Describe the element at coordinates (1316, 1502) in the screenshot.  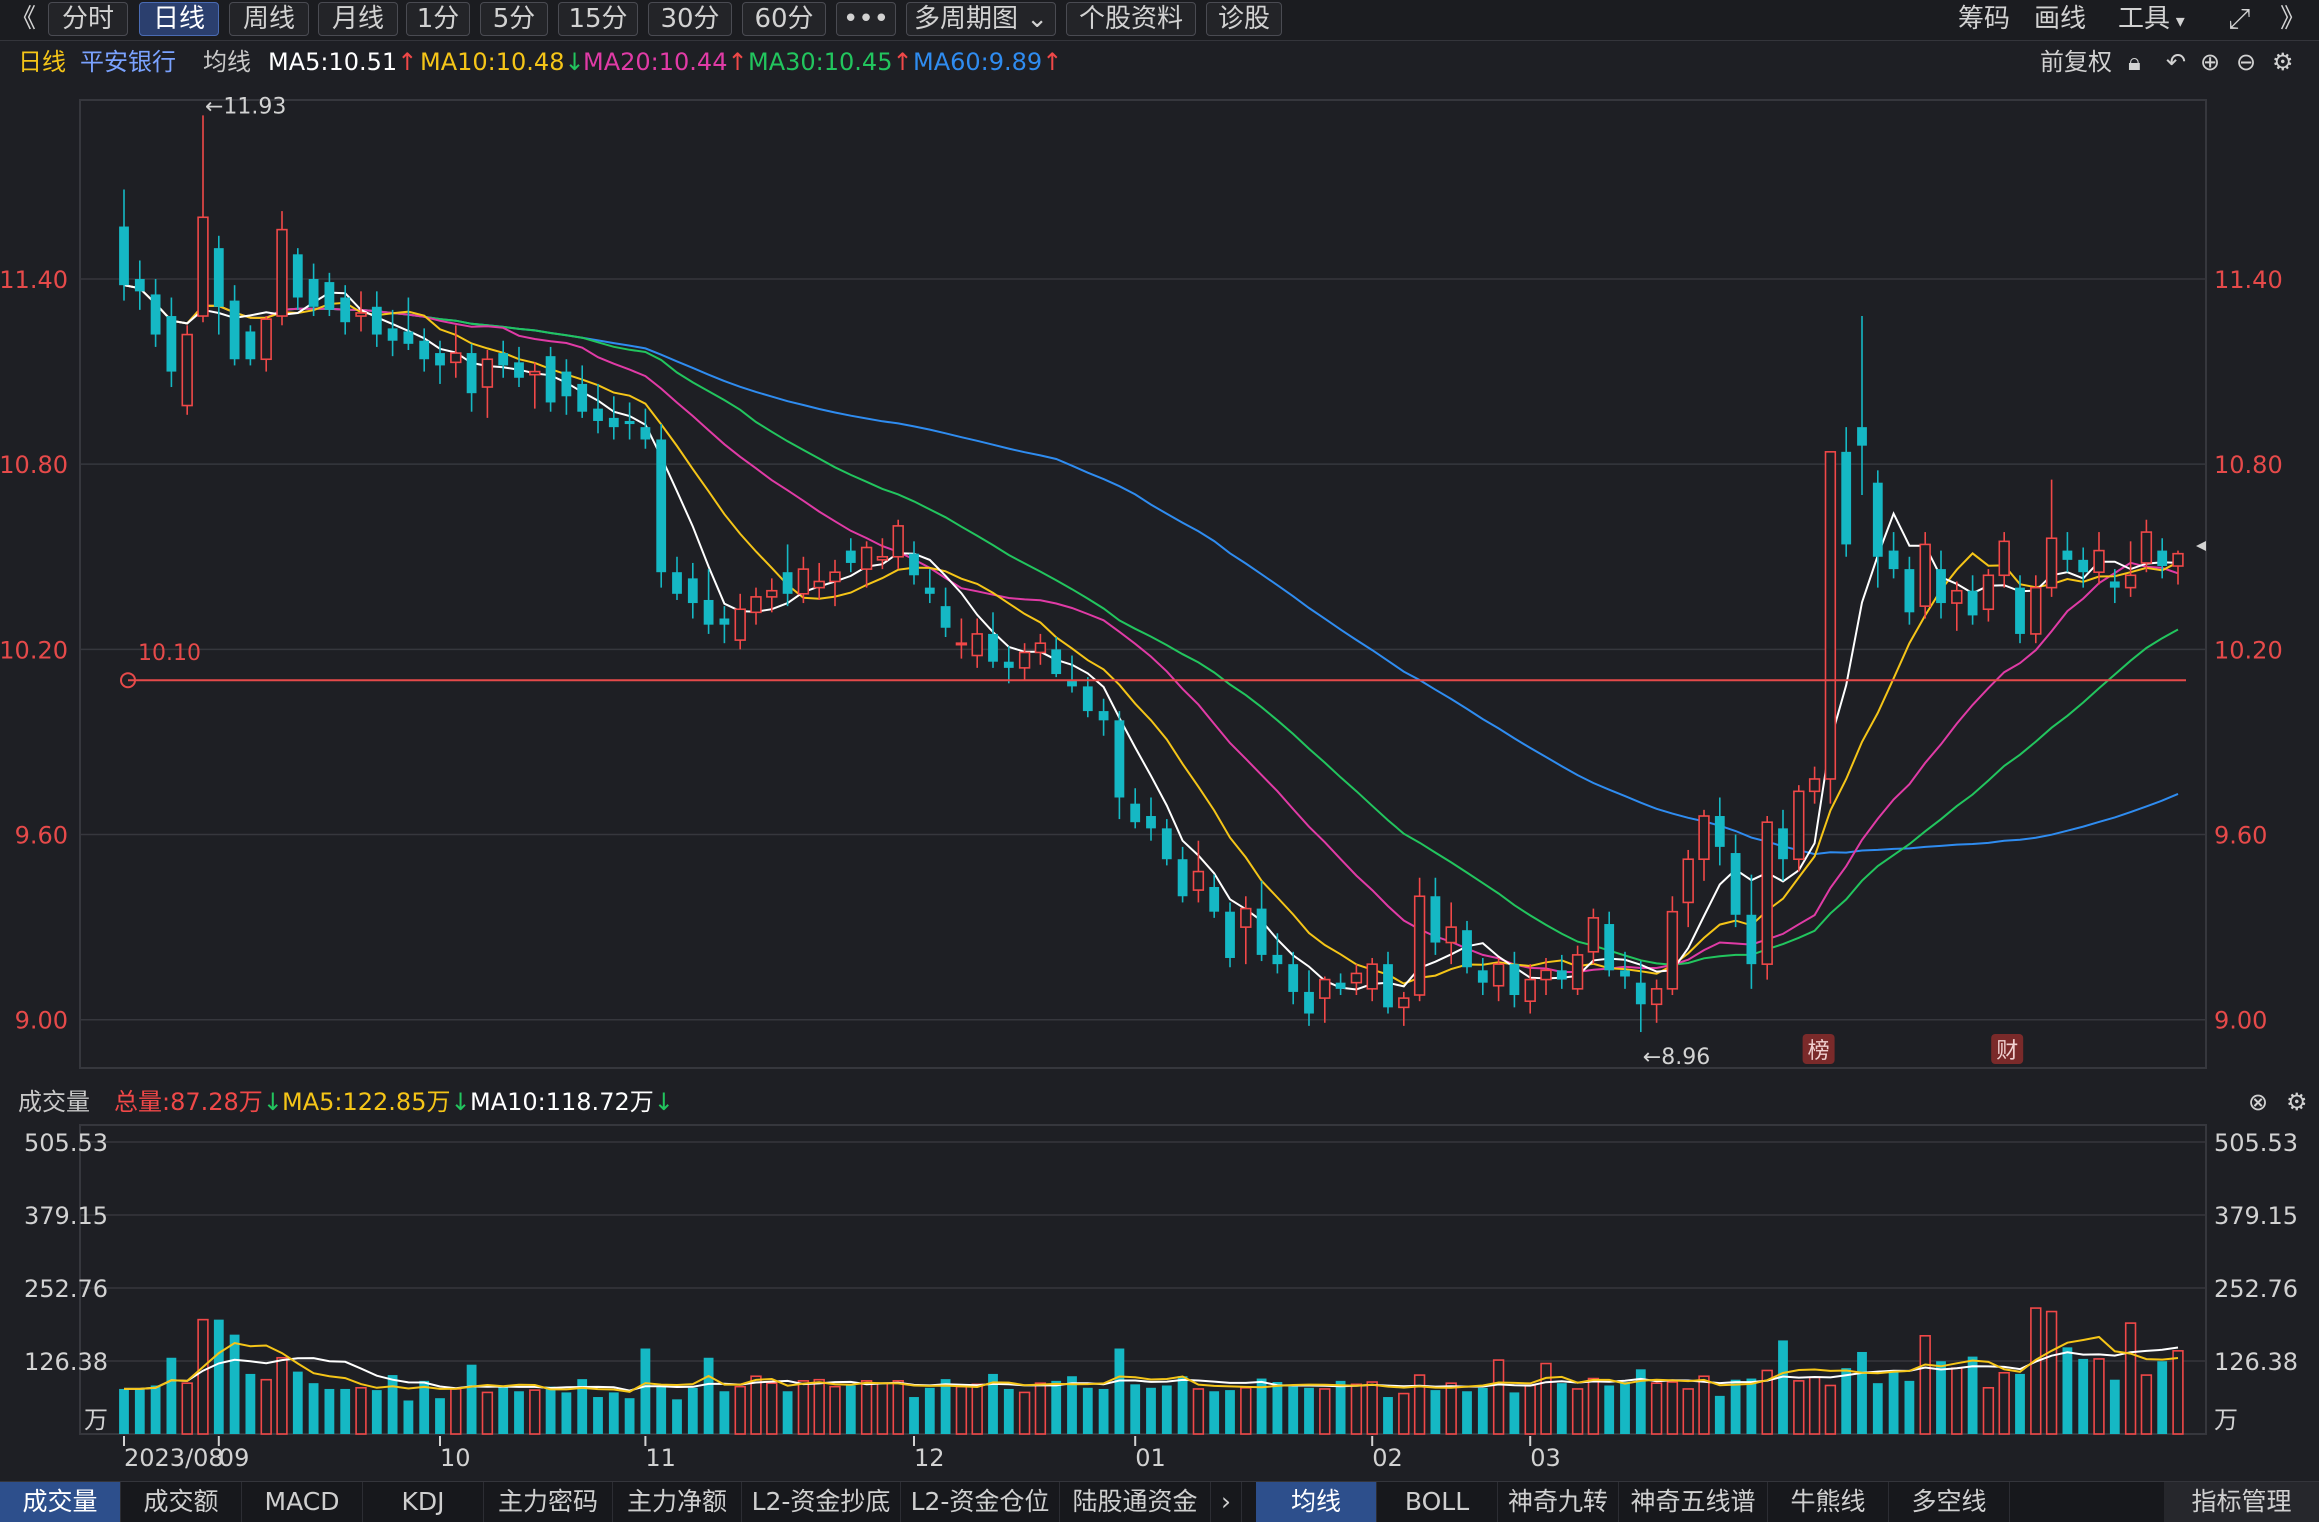
I see `tab-ma: 均线` at that location.